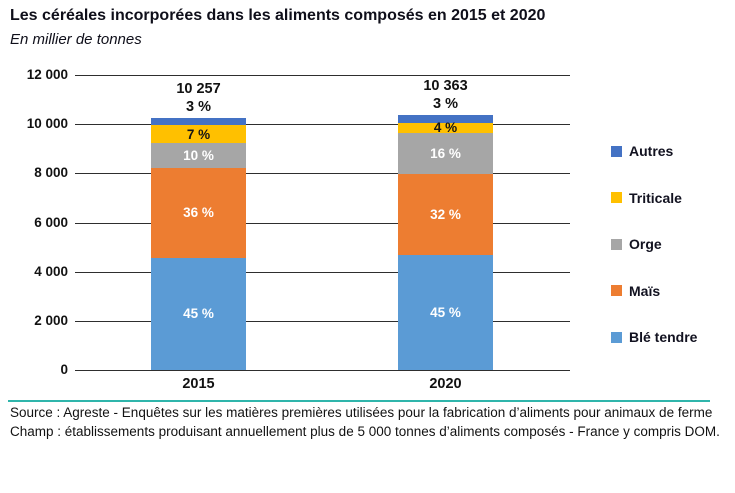 Image resolution: width=735 pixels, height=493 pixels. I want to click on legend-item-triticale: Triticale, so click(646, 198).